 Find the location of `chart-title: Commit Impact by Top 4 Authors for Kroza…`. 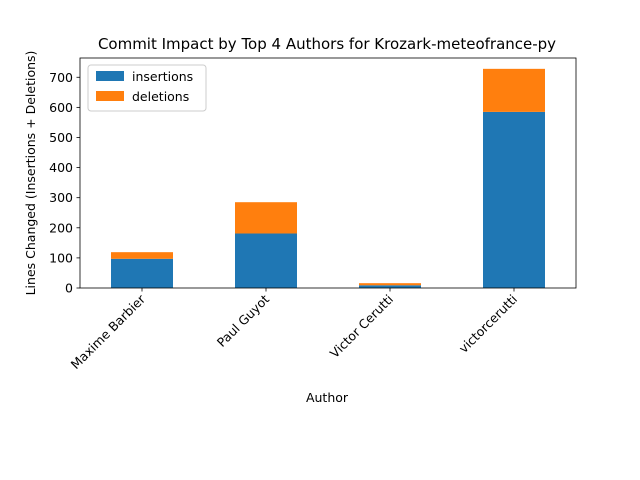

chart-title: Commit Impact by Top 4 Authors for Kroza… is located at coordinates (327, 44).